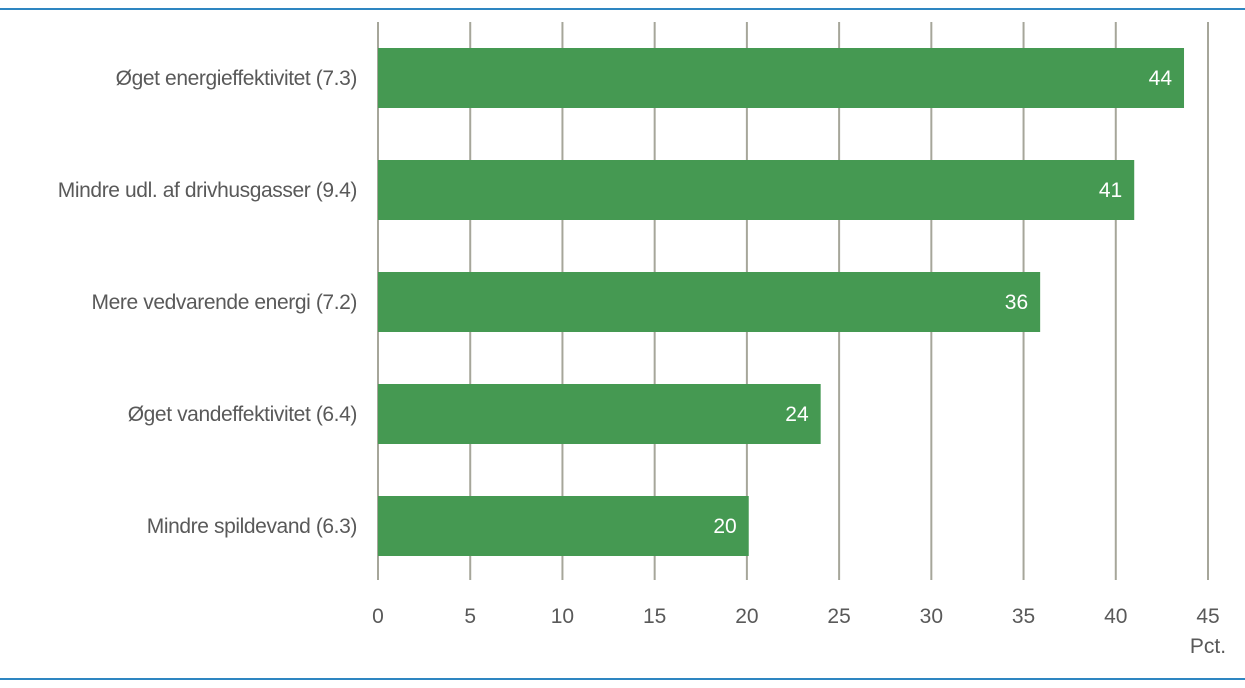  What do you see at coordinates (622, 679) in the screenshot?
I see `bottom-rule` at bounding box center [622, 679].